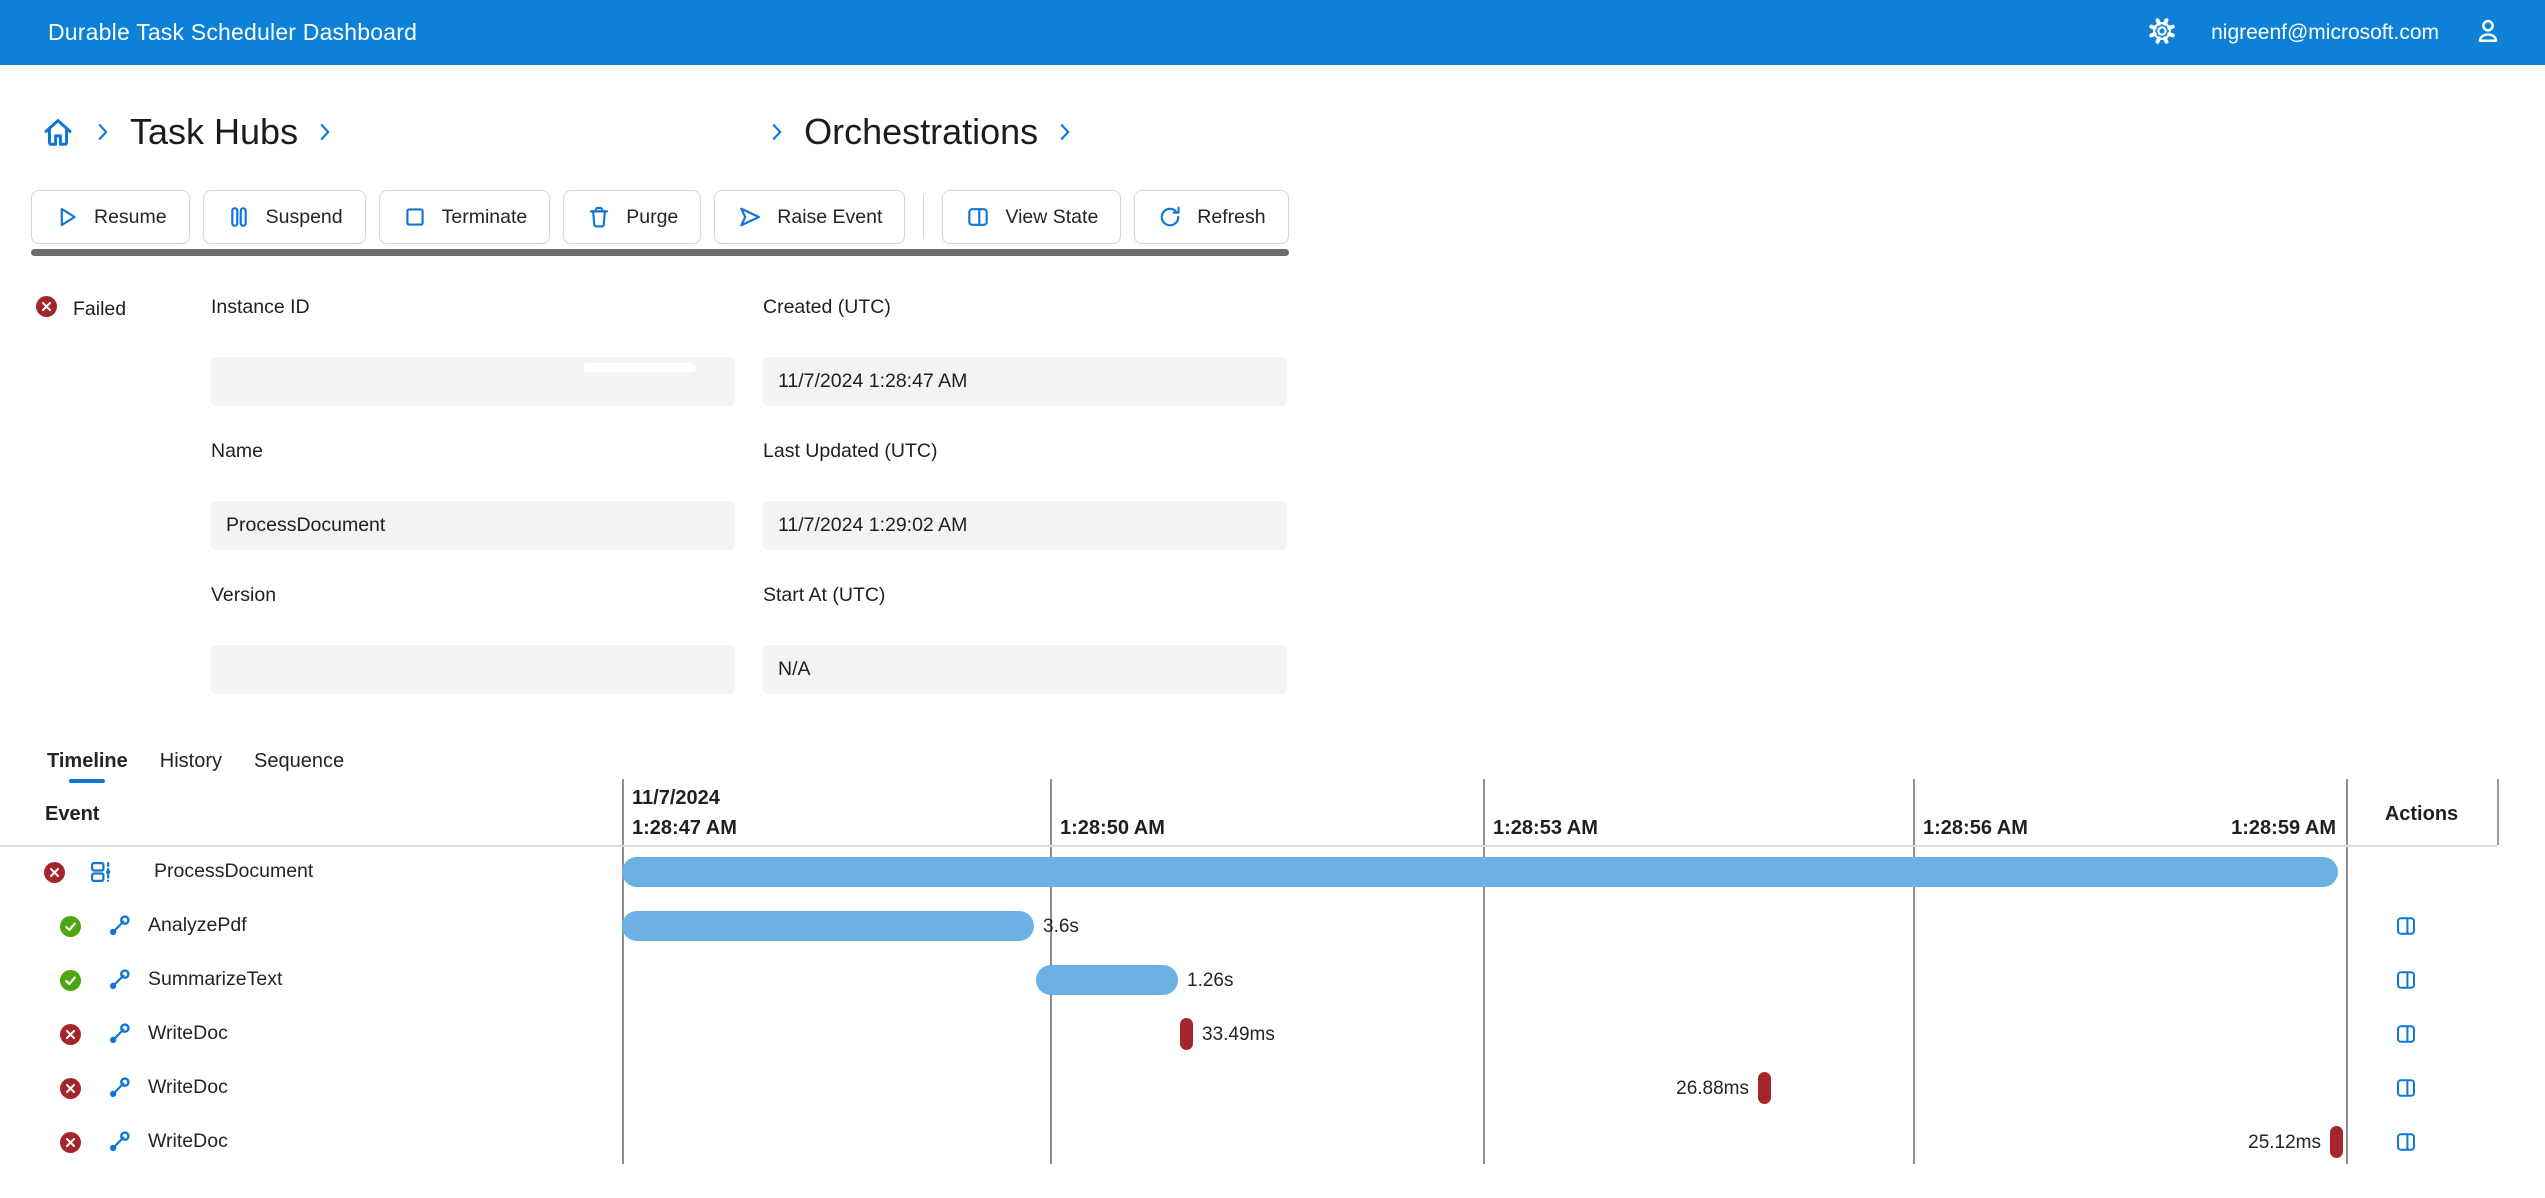 The height and width of the screenshot is (1198, 2545). What do you see at coordinates (87, 761) in the screenshot?
I see `tab-label: Timeline` at bounding box center [87, 761].